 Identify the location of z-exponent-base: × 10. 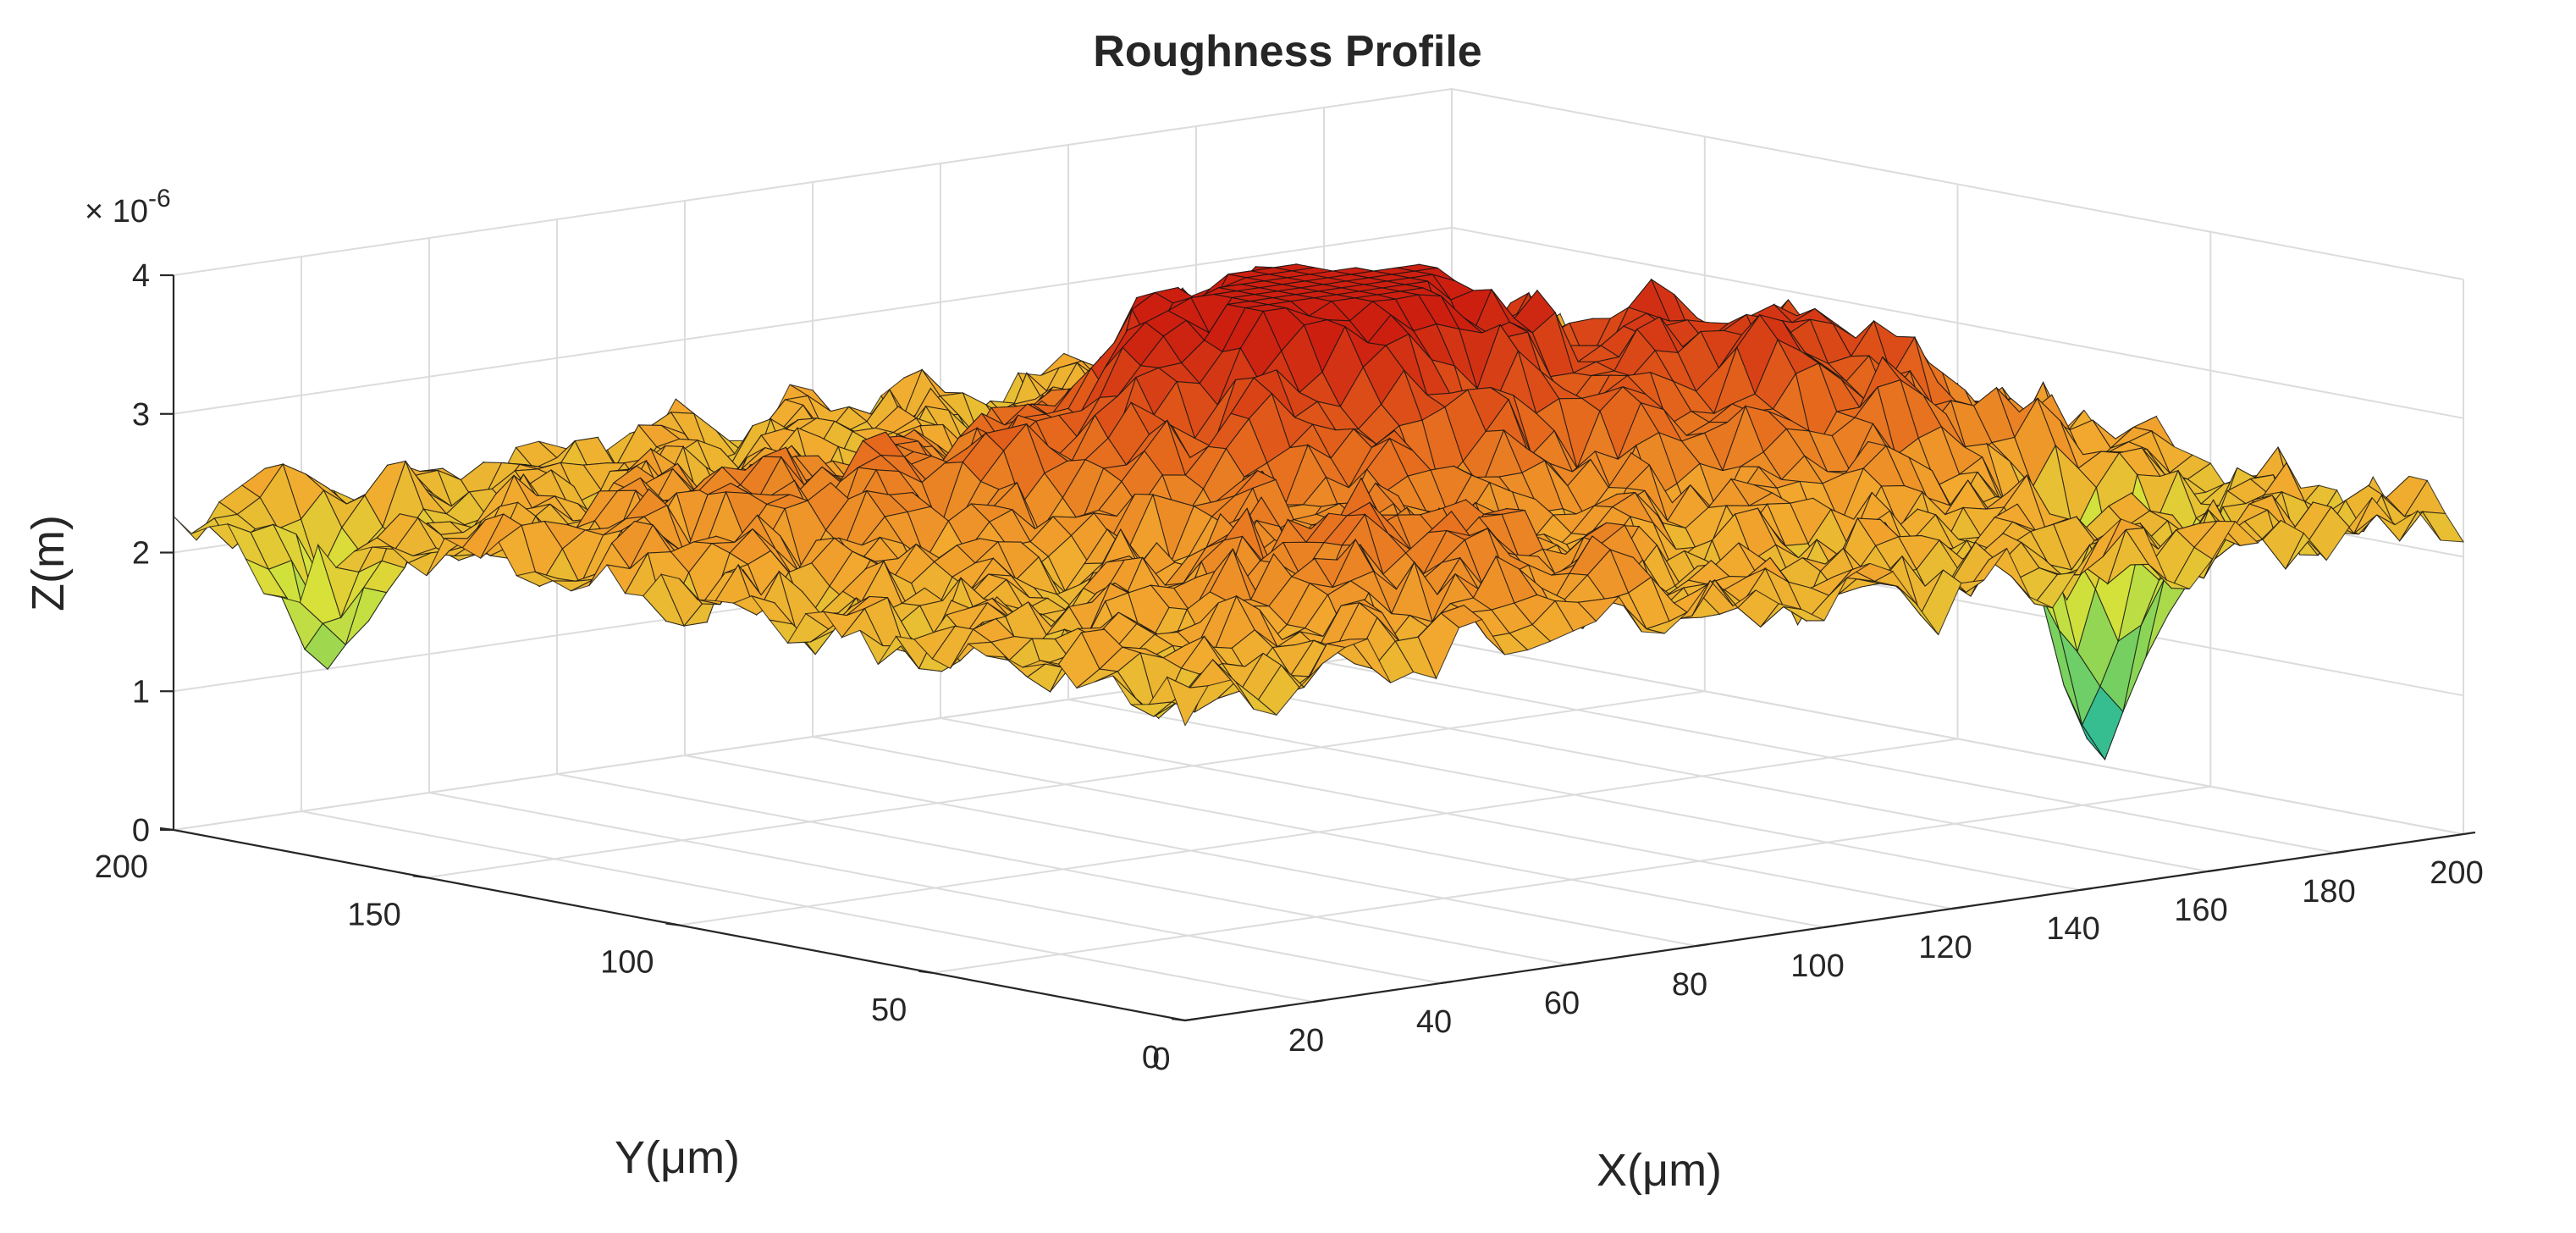
(117, 212).